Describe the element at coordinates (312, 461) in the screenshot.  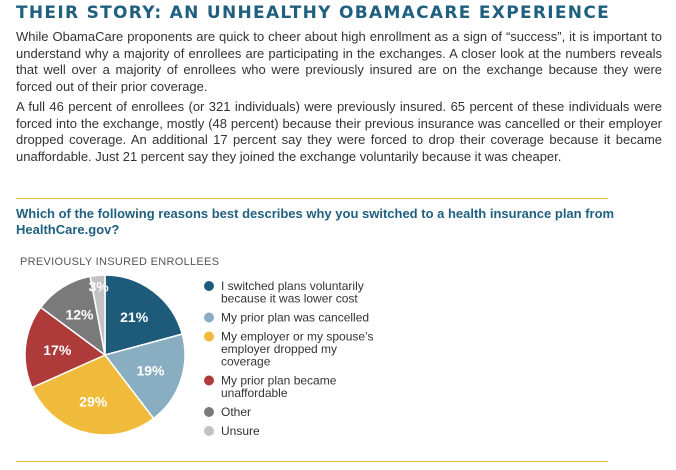
I see `divider-bottom` at that location.